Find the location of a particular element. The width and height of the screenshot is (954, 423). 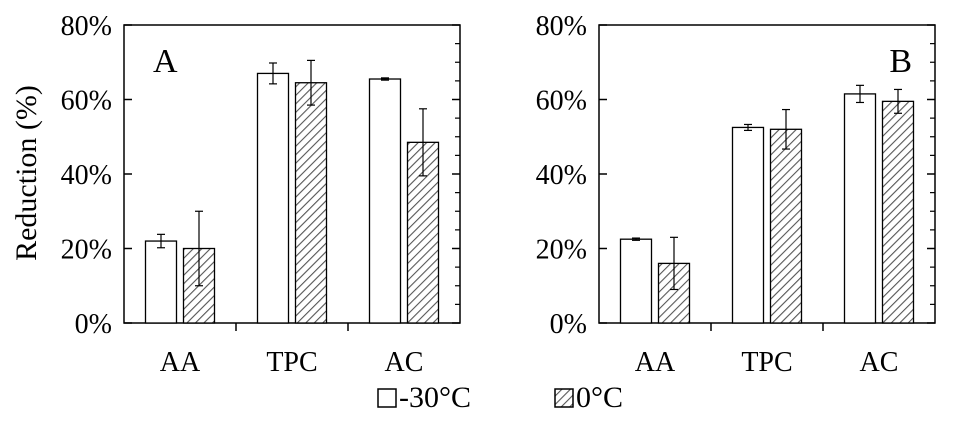

bar-b-ac-minus30 is located at coordinates (860, 208).